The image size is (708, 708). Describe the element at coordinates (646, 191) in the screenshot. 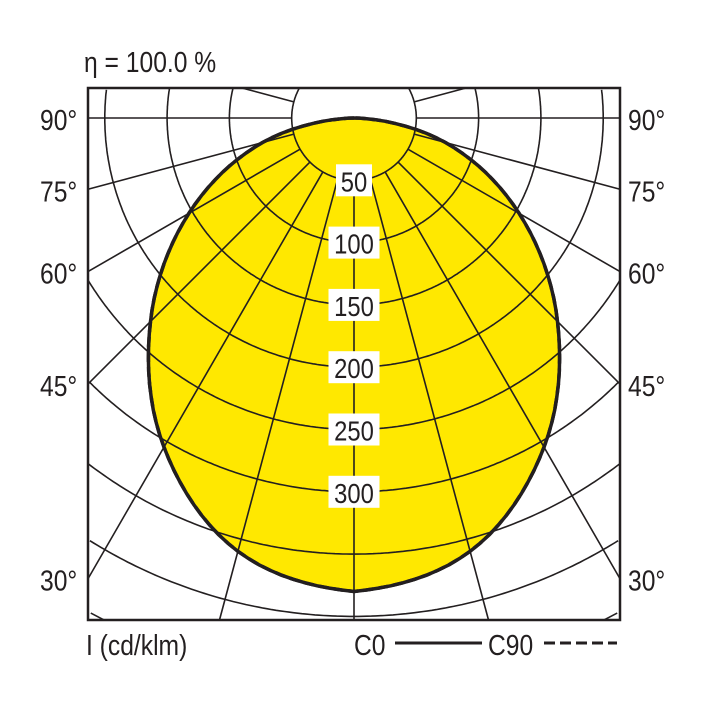

I see `angle-label-right: 75°` at that location.